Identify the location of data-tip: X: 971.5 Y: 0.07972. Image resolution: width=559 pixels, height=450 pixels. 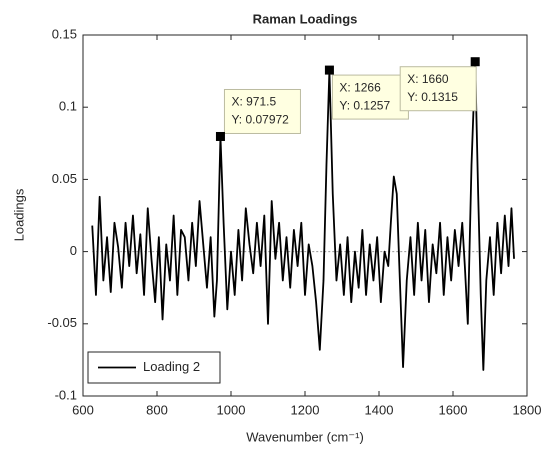
(258, 114).